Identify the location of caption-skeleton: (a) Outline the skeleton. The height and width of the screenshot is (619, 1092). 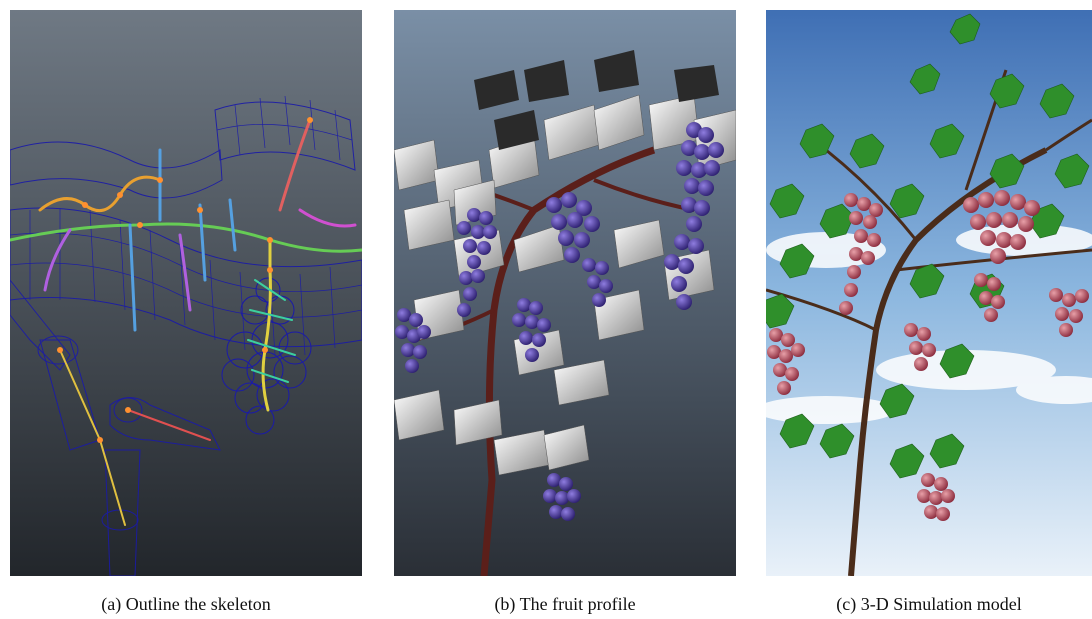
(186, 604).